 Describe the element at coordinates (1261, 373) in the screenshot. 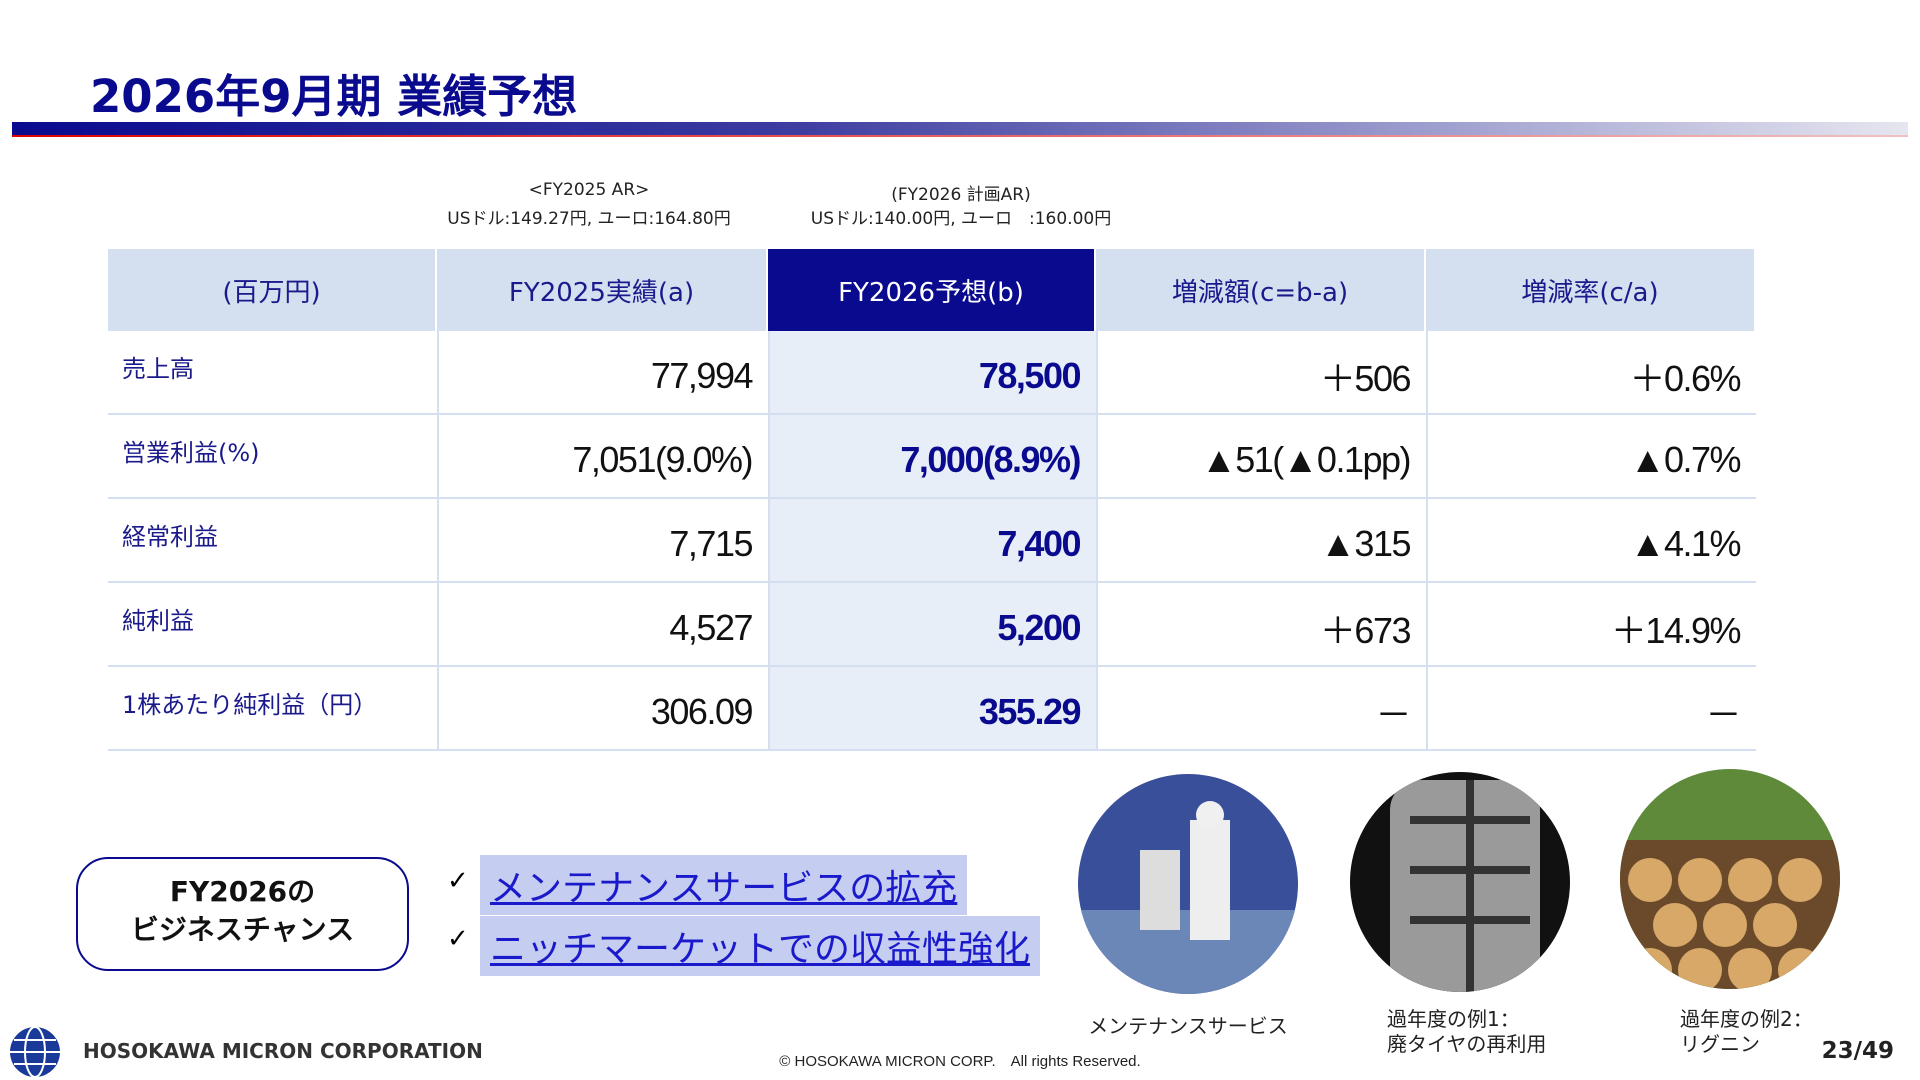

I see `cell-value: ＋506` at that location.